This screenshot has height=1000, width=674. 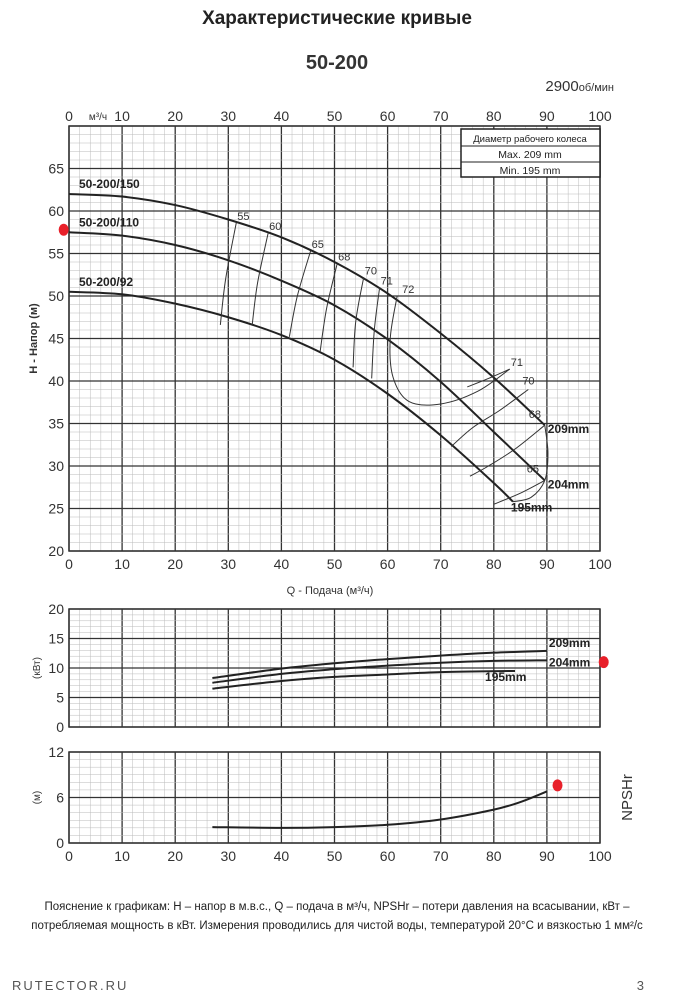 I want to click on x-tick-label-top: 60, so click(x=388, y=116).